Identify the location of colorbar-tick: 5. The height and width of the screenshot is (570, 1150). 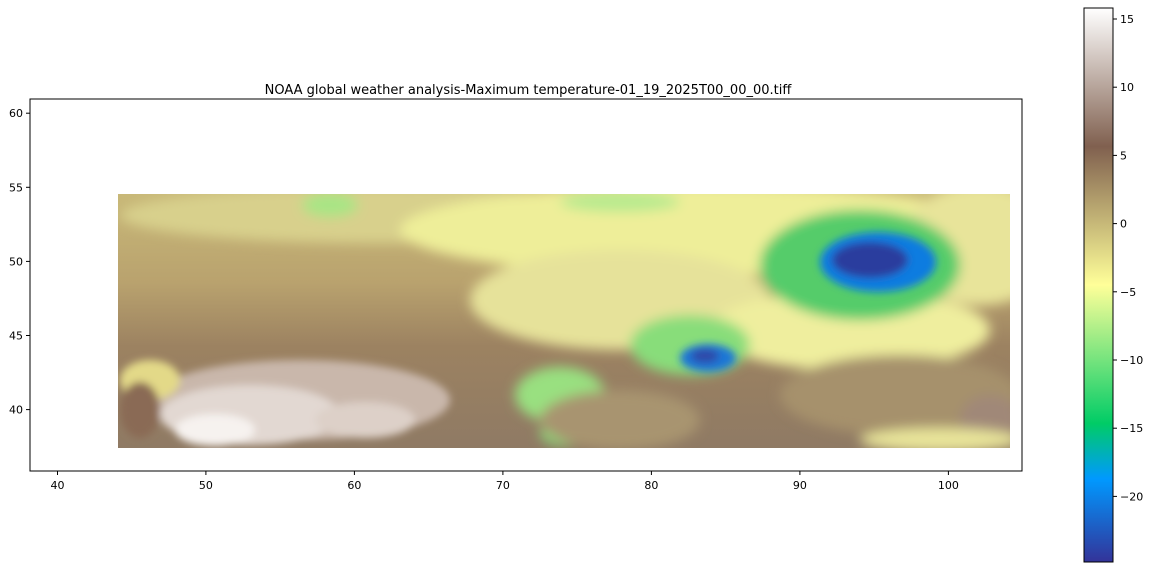
(1120, 155).